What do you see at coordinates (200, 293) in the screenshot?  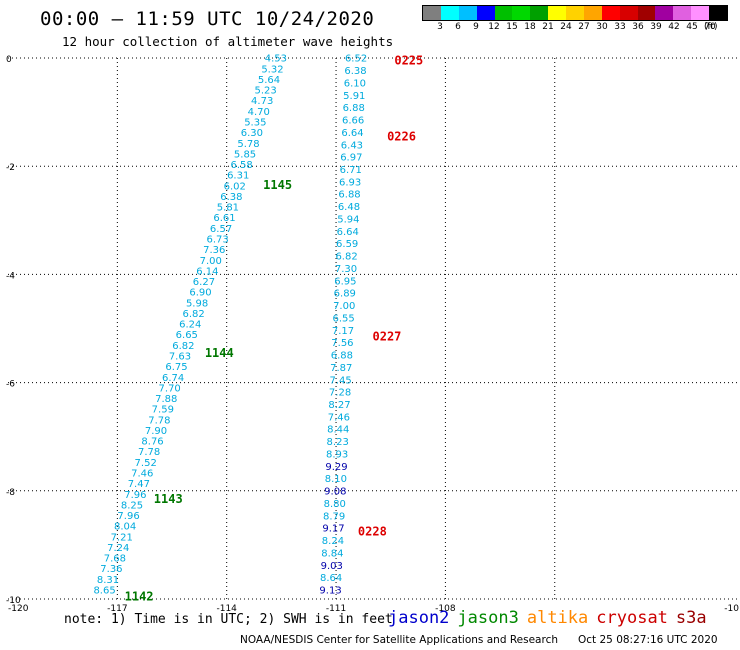 I see `wave-height-value: 6.90` at bounding box center [200, 293].